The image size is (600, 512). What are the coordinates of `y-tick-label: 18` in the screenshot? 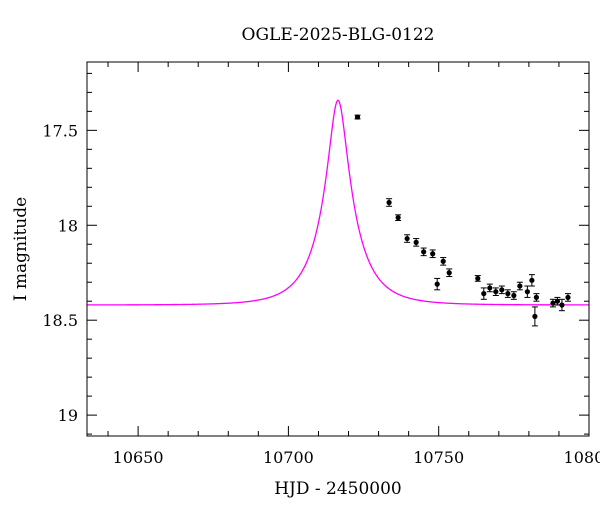 It's located at (68, 225).